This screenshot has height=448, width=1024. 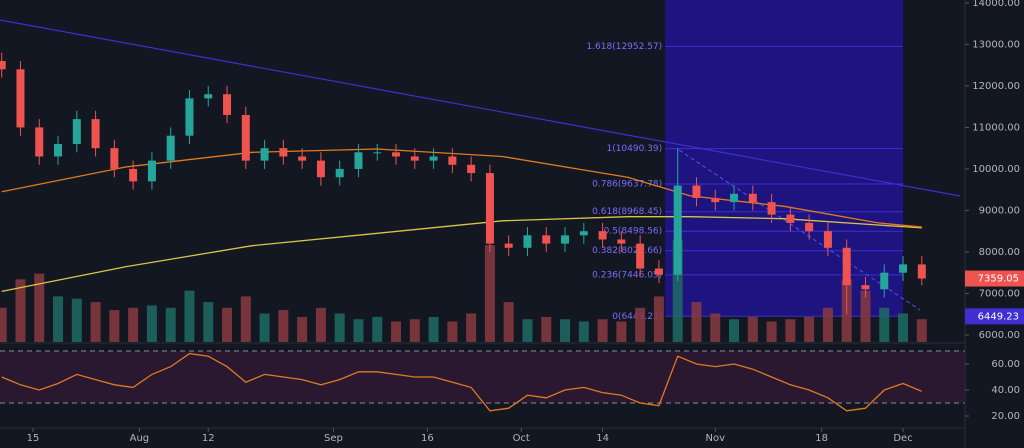 I want to click on price-marker-label: 7359.05, so click(x=998, y=279).